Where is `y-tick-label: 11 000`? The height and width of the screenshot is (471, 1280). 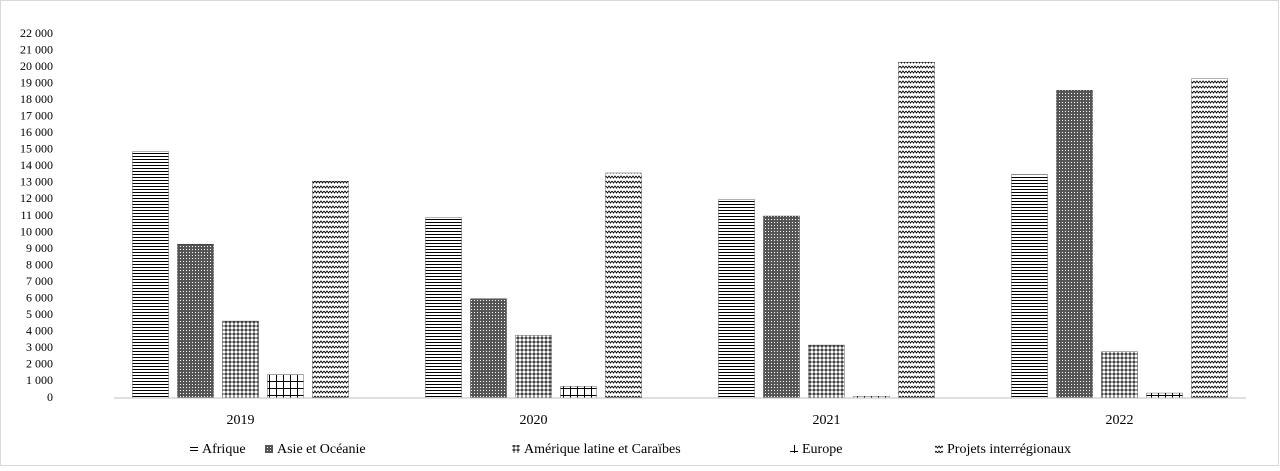
y-tick-label: 11 000 is located at coordinates (36, 215).